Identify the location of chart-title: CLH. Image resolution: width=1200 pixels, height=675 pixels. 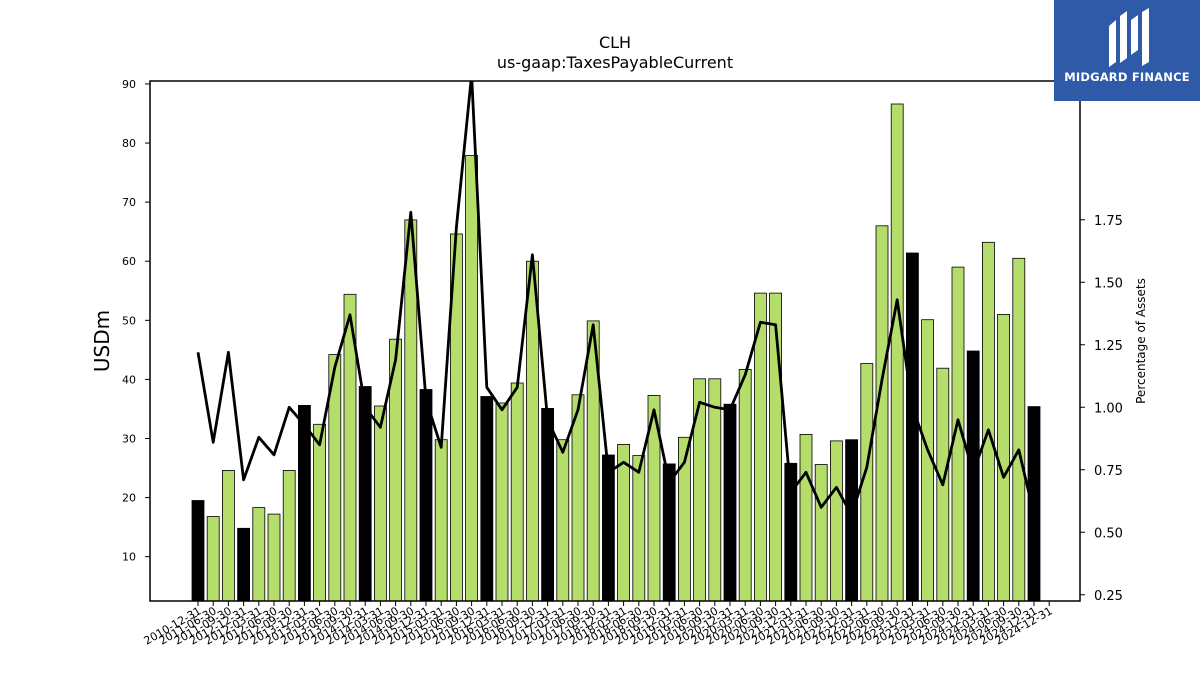
(615, 42).